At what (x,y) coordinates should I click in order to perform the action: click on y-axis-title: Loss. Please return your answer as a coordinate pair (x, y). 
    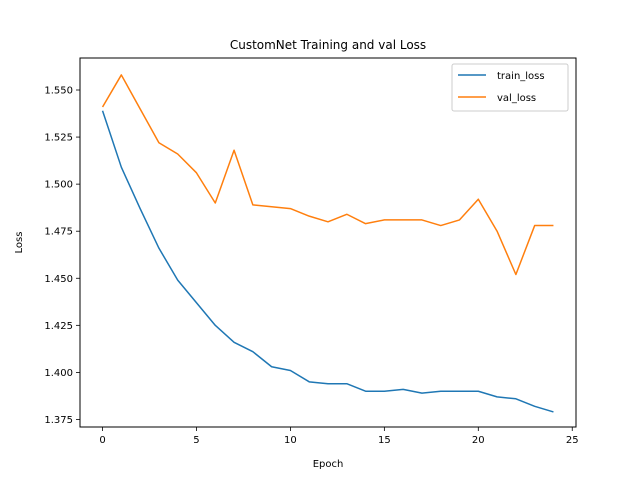
    Looking at the image, I should click on (19, 243).